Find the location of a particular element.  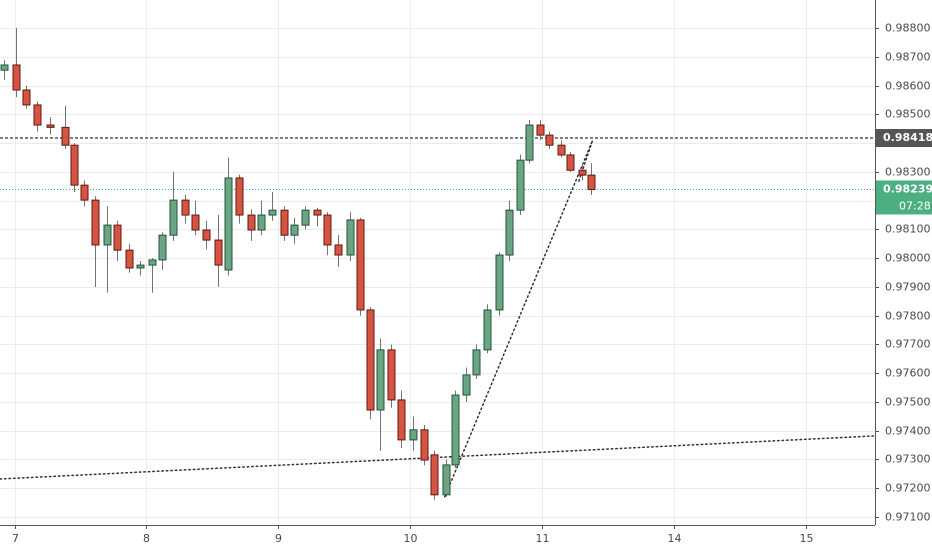

y-tick-label: 0.98300 is located at coordinates (908, 172).